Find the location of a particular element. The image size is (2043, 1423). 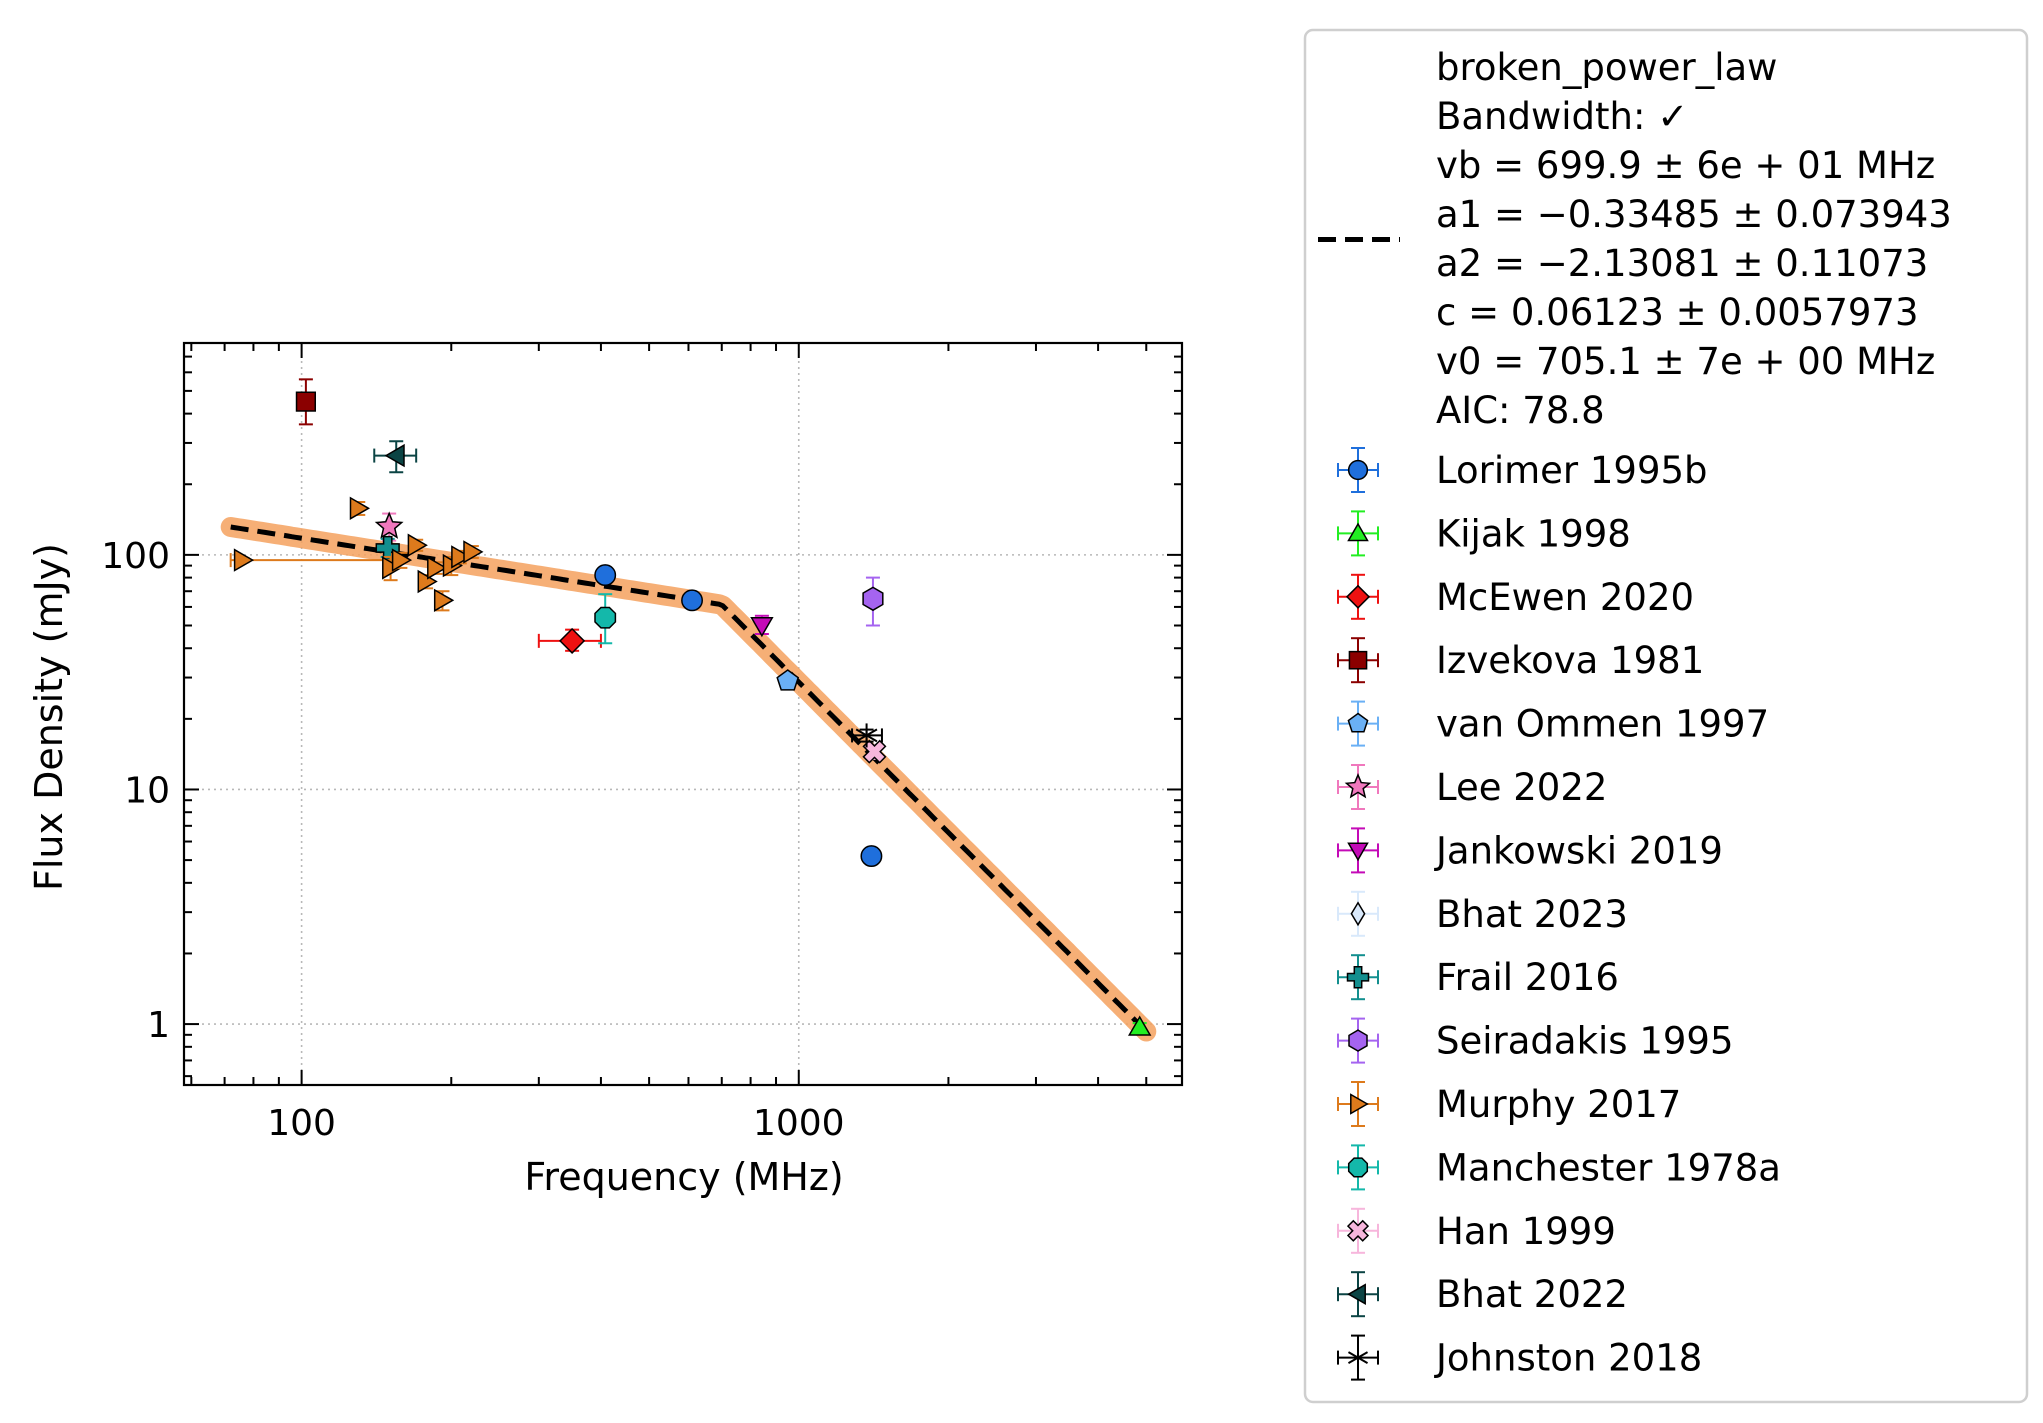

y-tick-label: 1 is located at coordinates (158, 1025).